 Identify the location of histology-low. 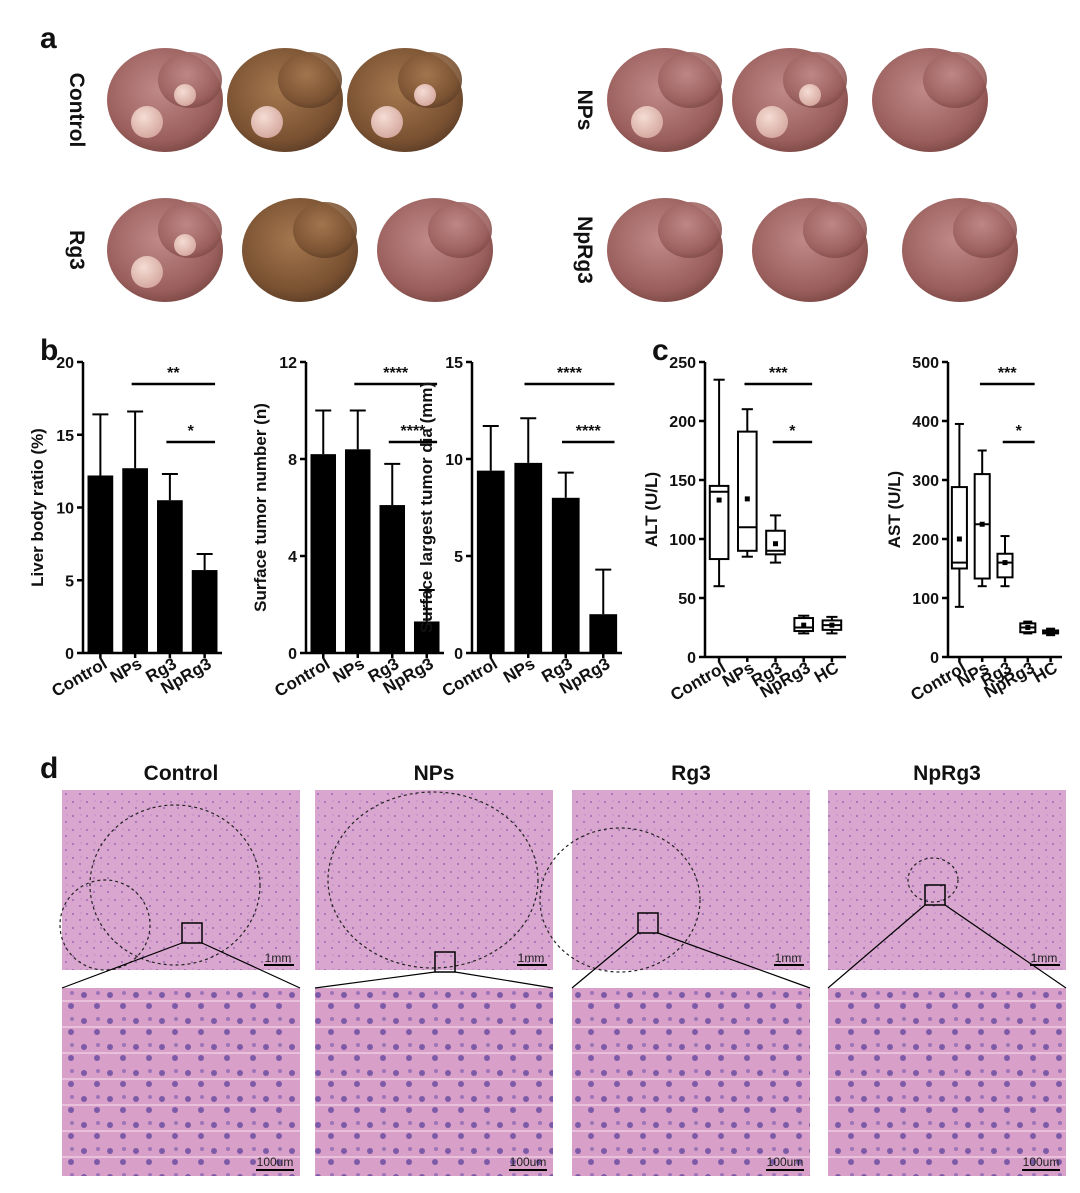
(947, 880).